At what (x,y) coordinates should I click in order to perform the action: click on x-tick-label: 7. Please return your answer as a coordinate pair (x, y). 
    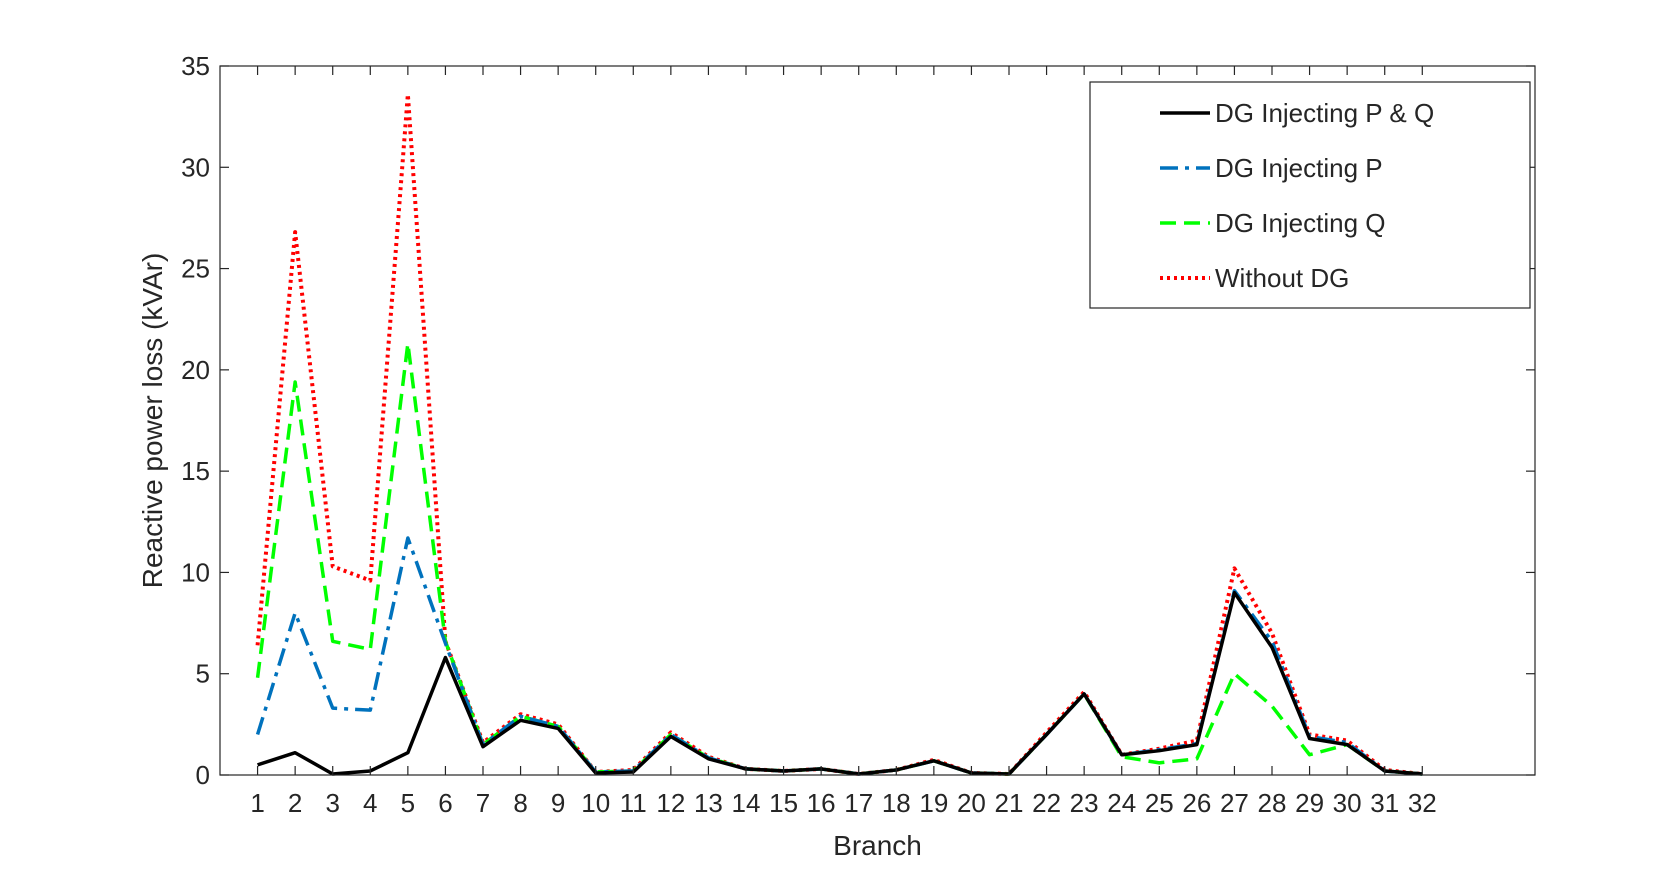
    Looking at the image, I should click on (483, 803).